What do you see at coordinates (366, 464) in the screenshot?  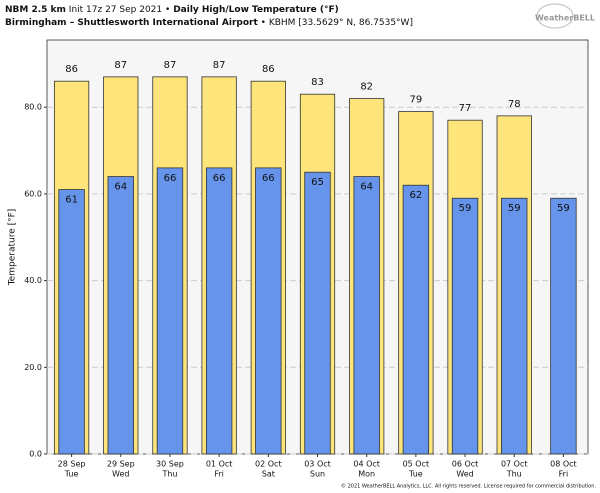 I see `x-tick-label: 04 Oct` at bounding box center [366, 464].